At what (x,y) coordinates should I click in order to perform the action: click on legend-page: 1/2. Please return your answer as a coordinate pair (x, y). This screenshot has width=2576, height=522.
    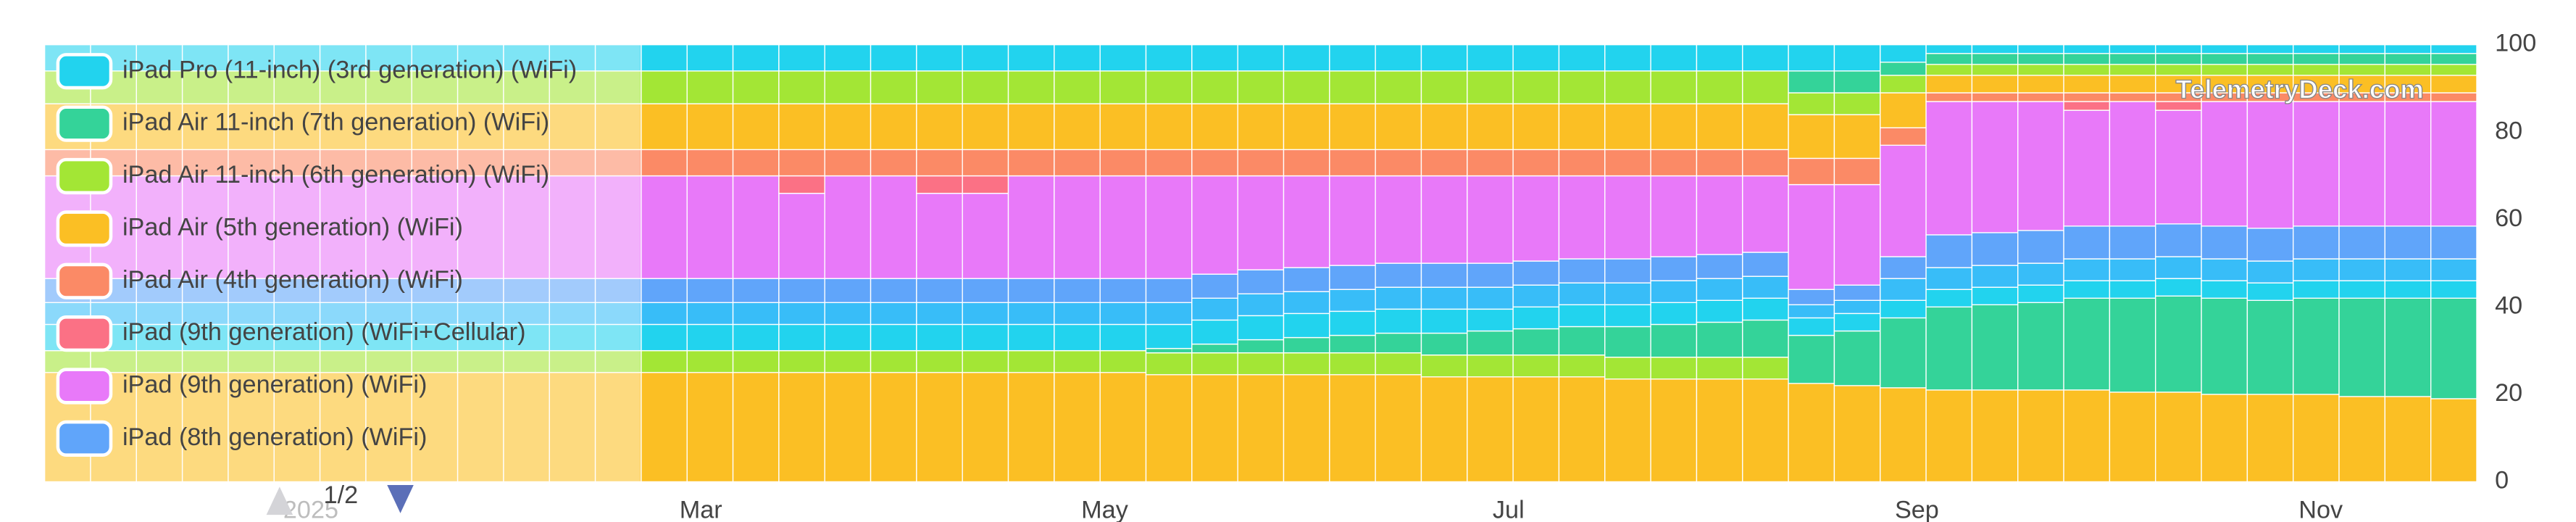
    Looking at the image, I should click on (341, 495).